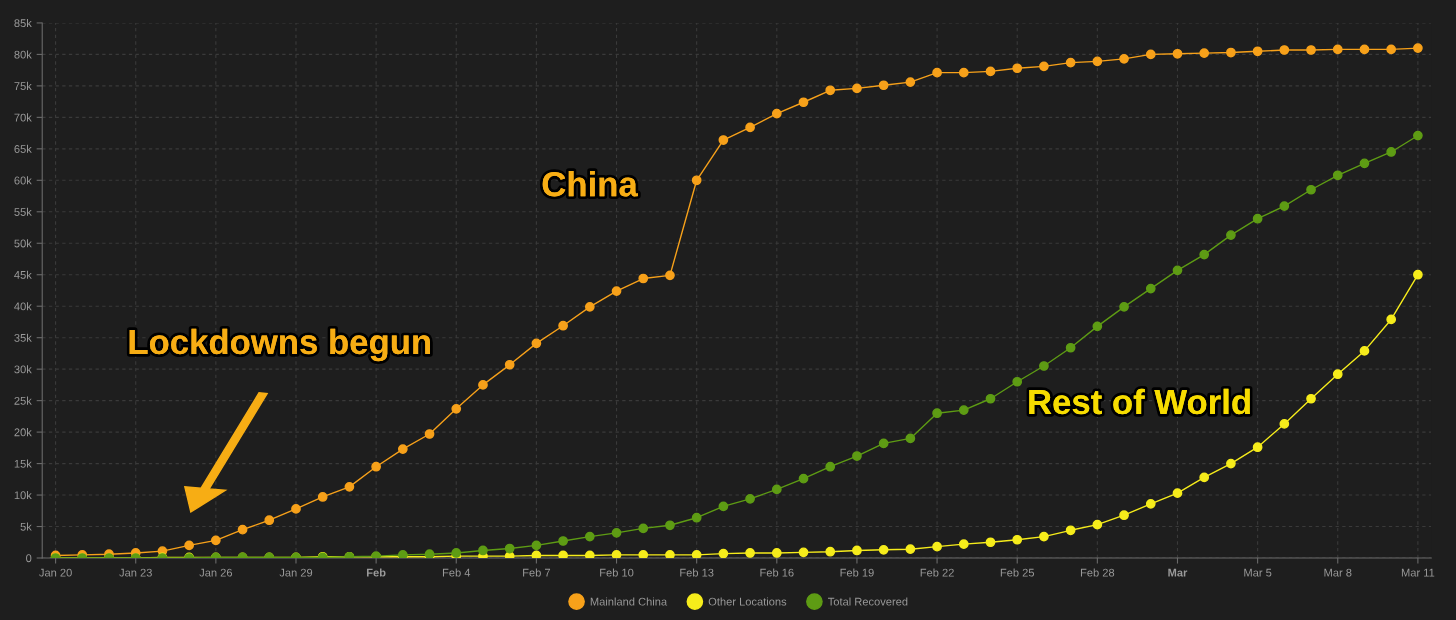  What do you see at coordinates (1139, 401) in the screenshot?
I see `annotation: Rest of World` at bounding box center [1139, 401].